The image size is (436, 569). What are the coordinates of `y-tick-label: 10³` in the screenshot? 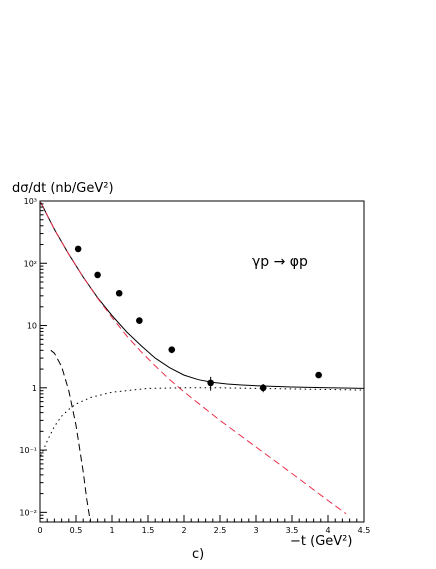 It's located at (30, 201).